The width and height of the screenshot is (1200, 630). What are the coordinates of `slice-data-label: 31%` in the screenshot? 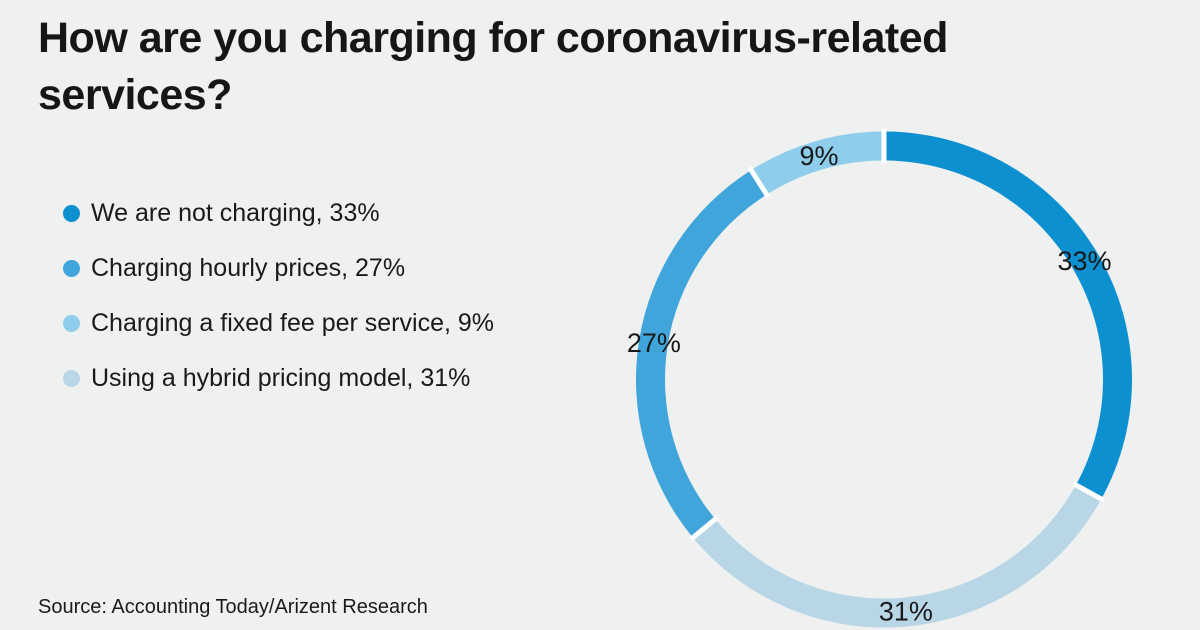 It's located at (906, 611).